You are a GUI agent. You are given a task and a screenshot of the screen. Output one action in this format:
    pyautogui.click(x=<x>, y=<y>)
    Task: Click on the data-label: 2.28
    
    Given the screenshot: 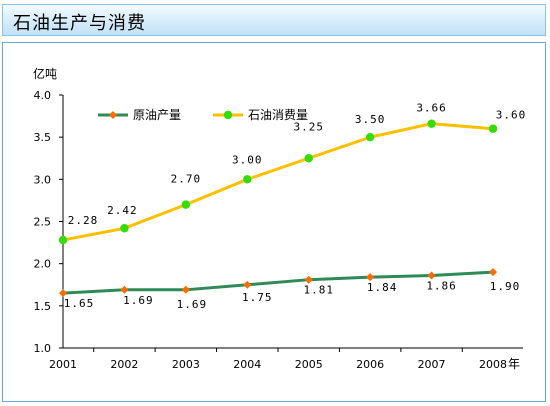 What is the action you would take?
    pyautogui.click(x=83, y=220)
    